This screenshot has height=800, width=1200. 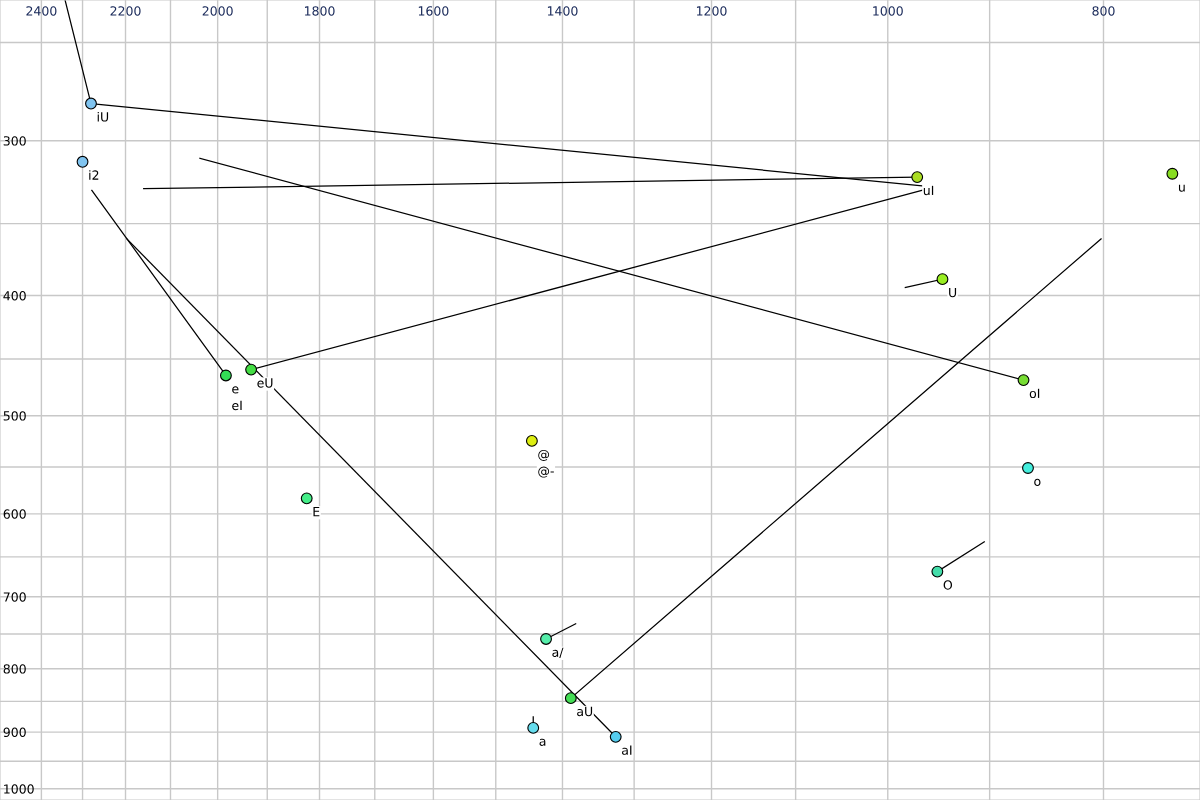 I want to click on annotation: a/, so click(x=558, y=652).